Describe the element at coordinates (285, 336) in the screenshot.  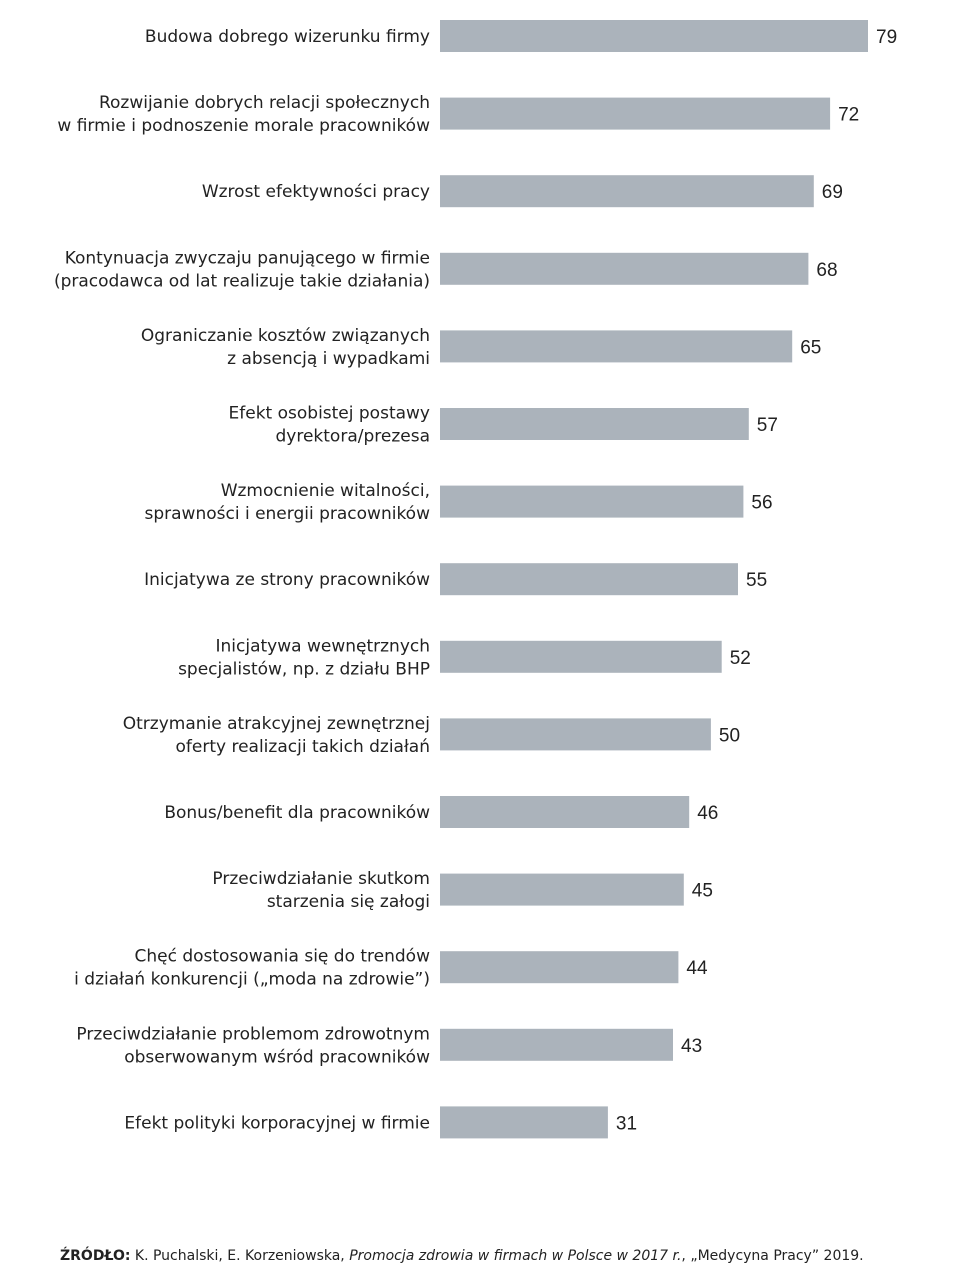
I see `category-label-line: Ograniczanie kosztów związanych` at that location.